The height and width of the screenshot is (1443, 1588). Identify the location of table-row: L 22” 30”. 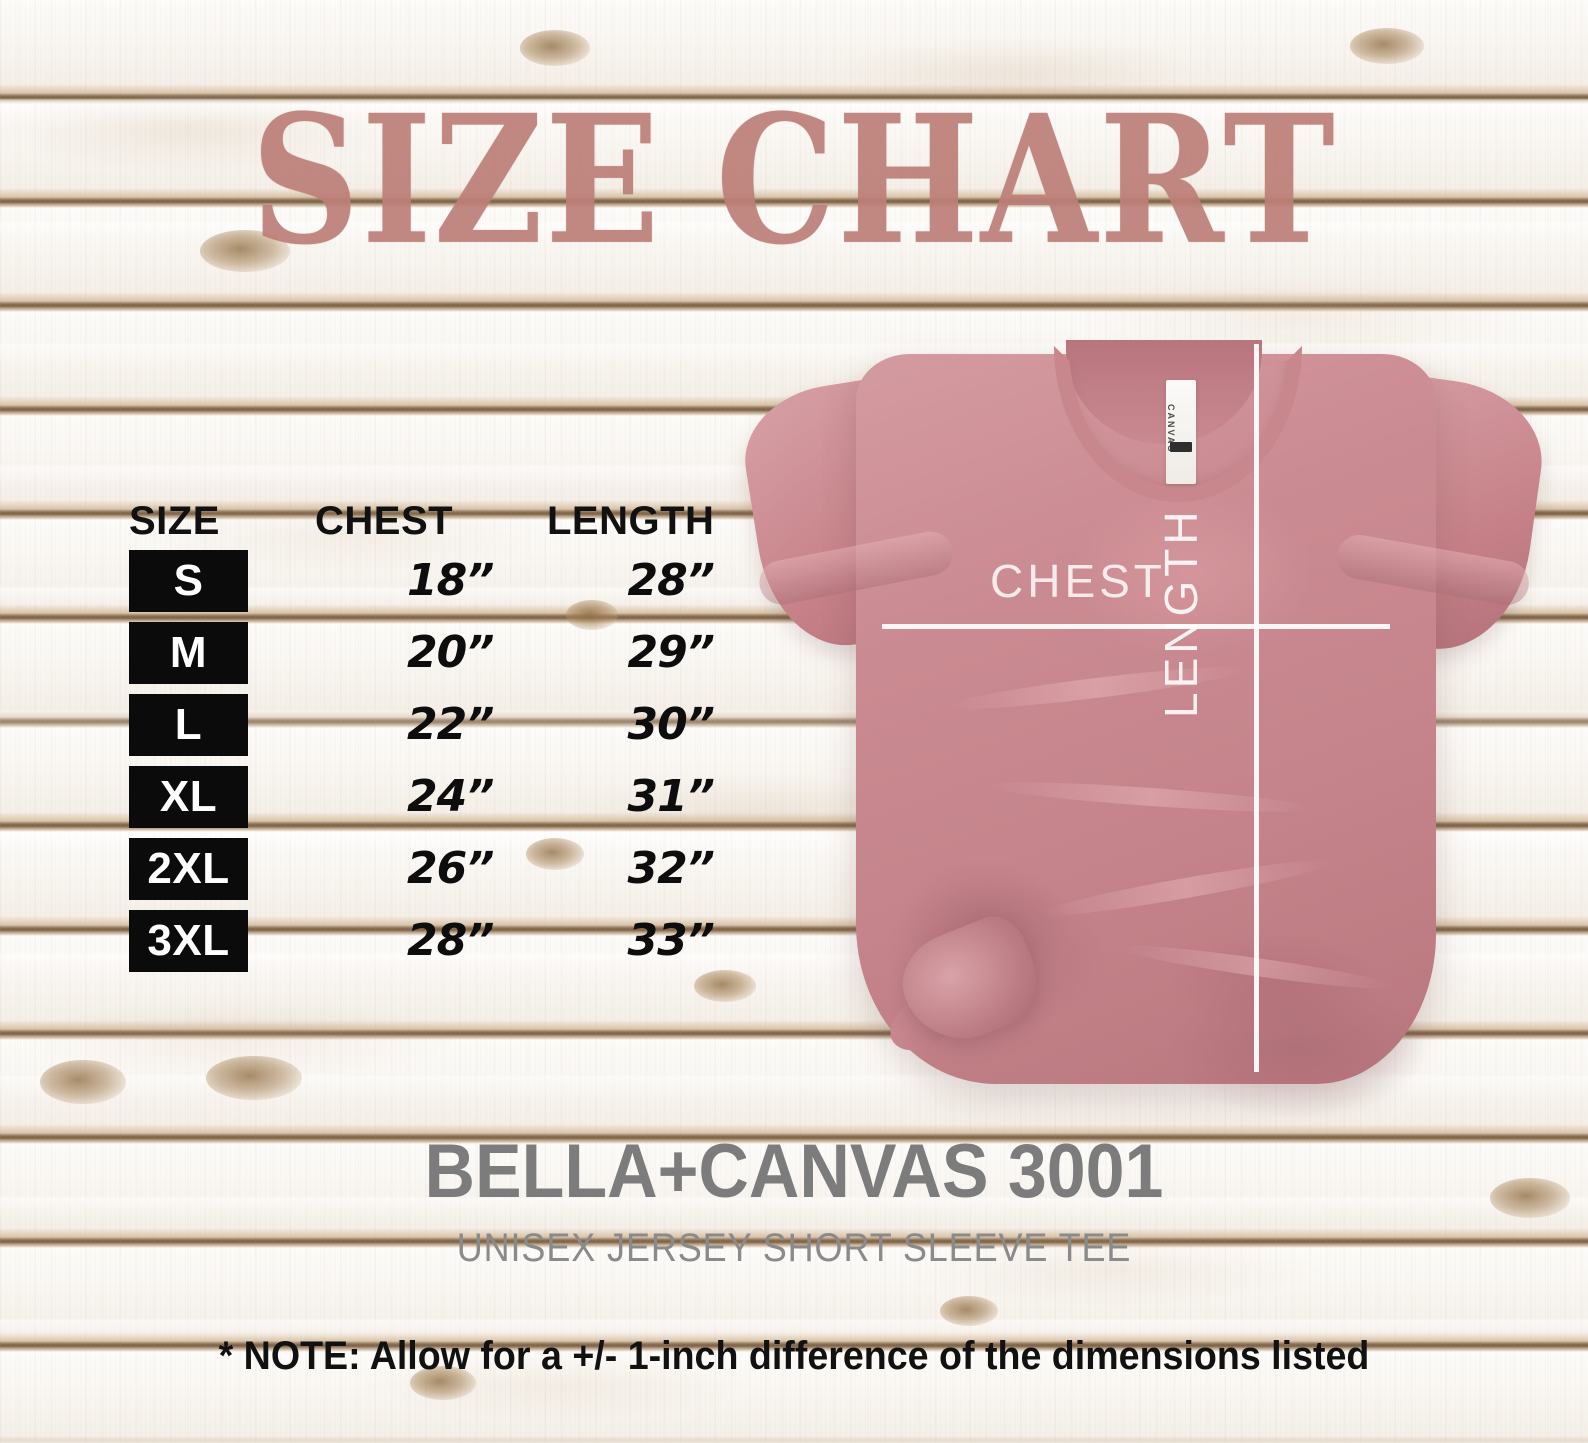
(449, 725).